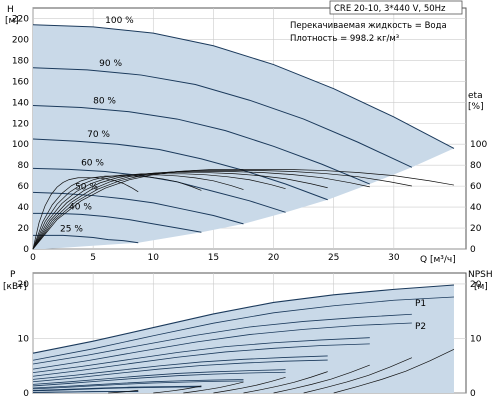  Describe the element at coordinates (476, 187) in the screenshot. I see `y2-tick-label: 60` at that location.